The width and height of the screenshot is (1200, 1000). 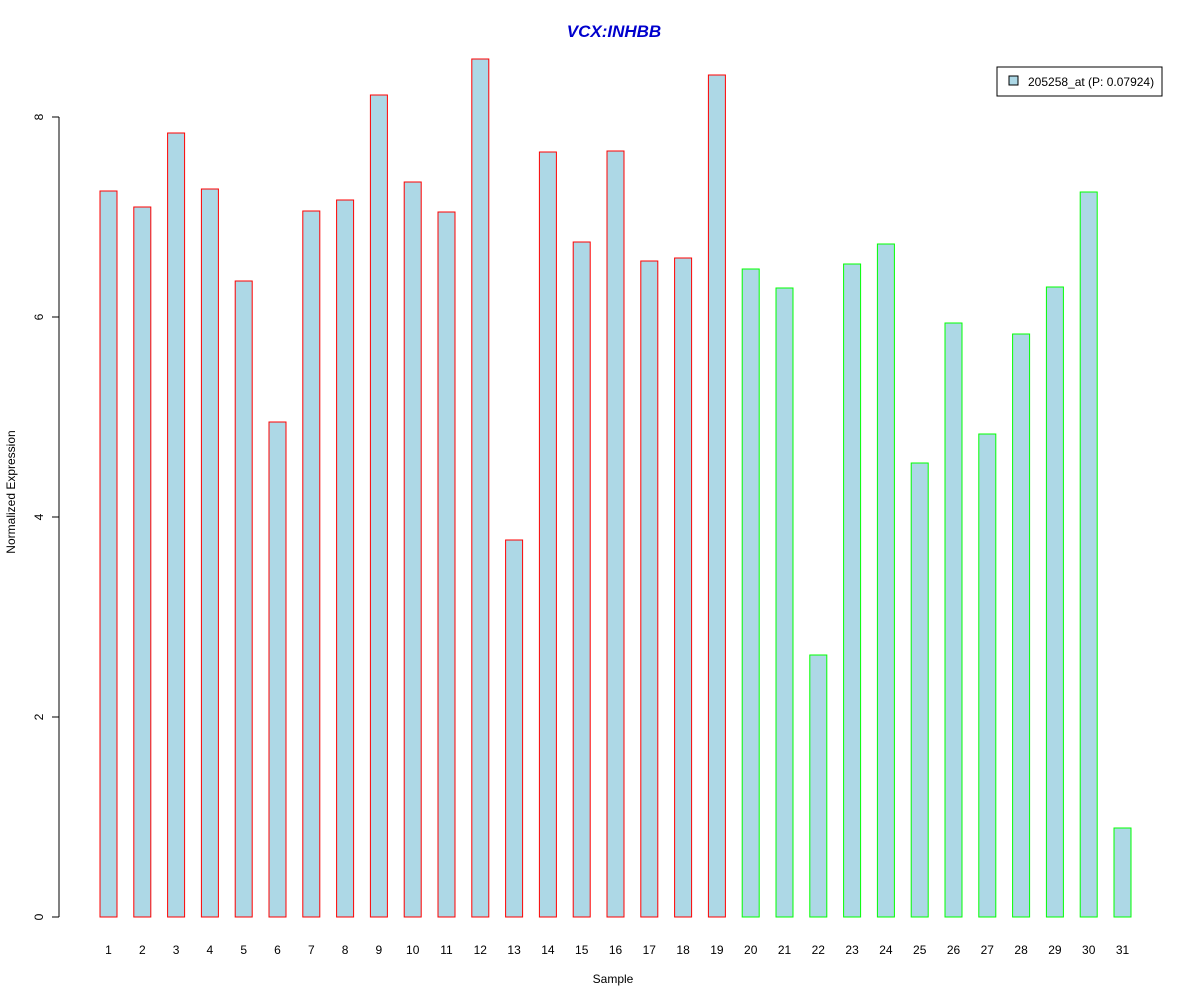 I want to click on y-tick-label: 2, so click(x=39, y=716).